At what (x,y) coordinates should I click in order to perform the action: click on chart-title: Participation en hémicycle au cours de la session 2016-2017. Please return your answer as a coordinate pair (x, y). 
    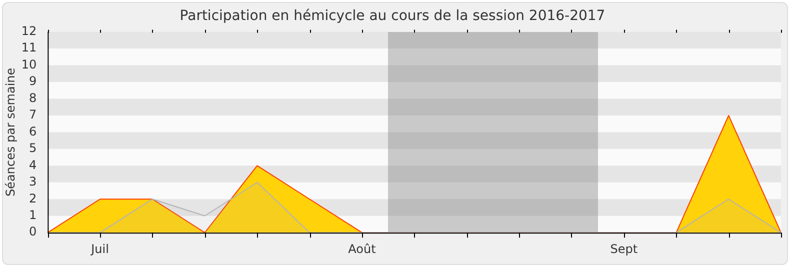
    Looking at the image, I should click on (393, 16).